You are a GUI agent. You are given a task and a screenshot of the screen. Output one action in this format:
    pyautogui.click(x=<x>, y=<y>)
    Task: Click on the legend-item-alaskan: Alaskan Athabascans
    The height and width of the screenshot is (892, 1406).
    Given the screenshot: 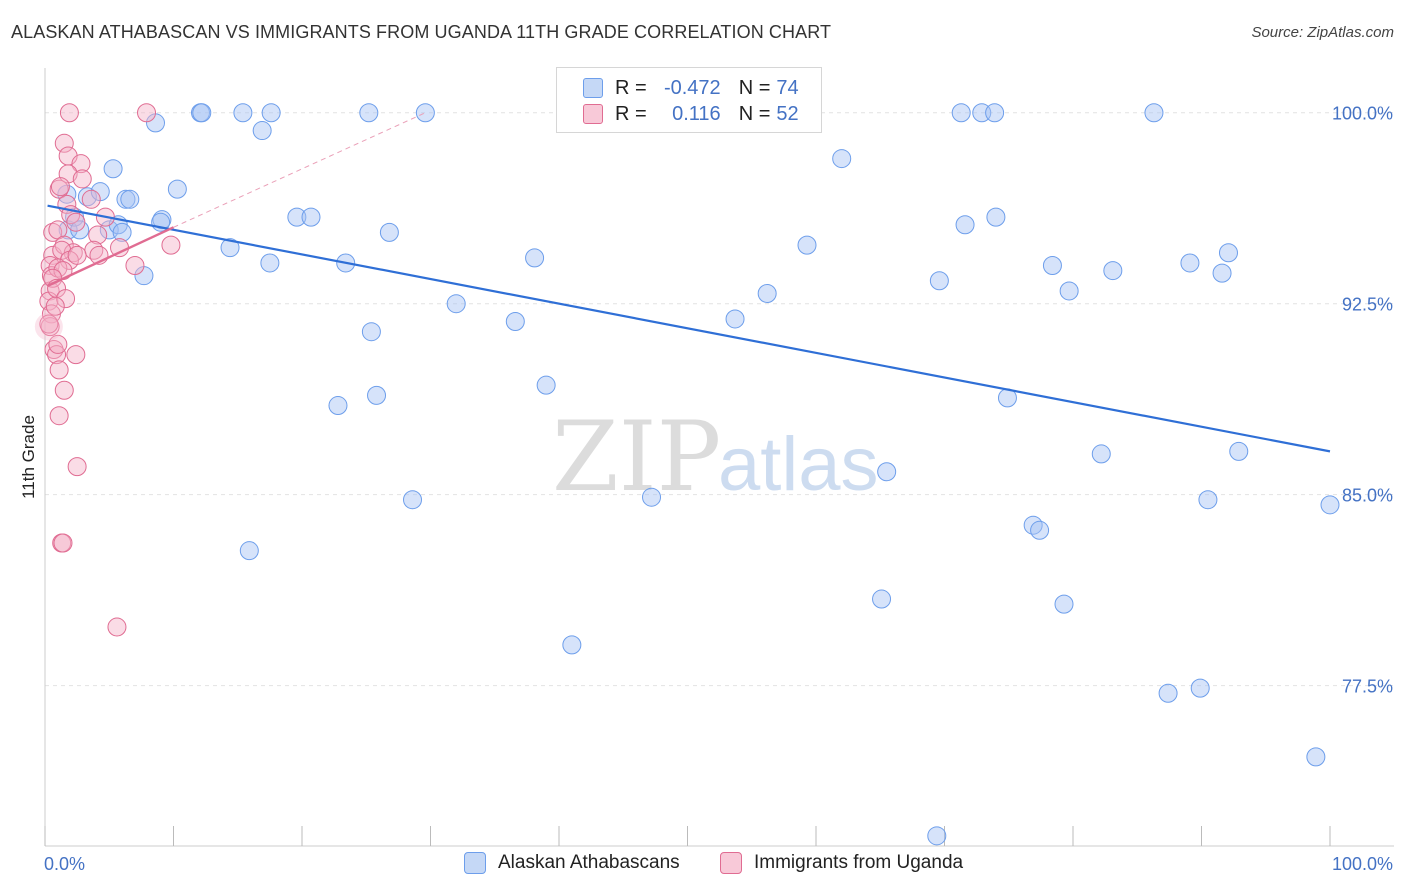 What is the action you would take?
    pyautogui.click(x=572, y=863)
    